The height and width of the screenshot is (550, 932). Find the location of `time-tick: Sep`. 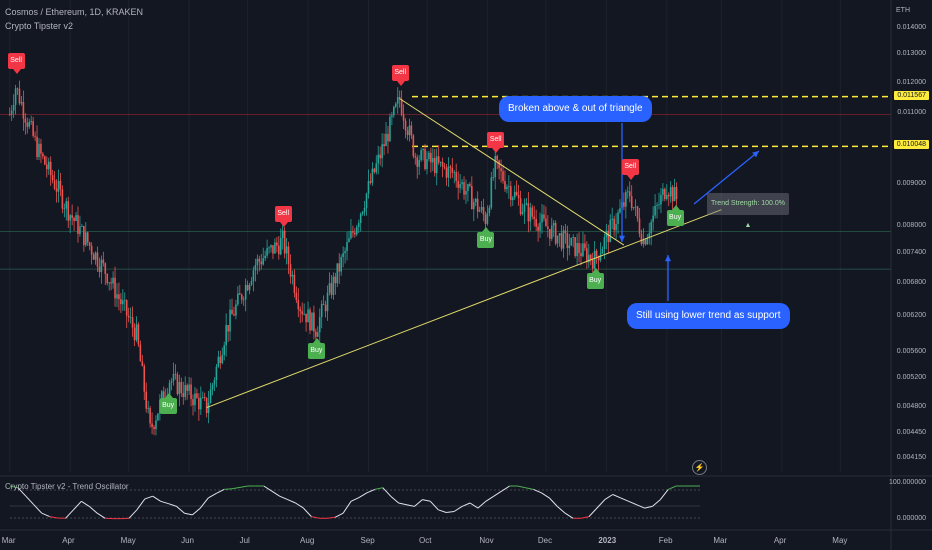

time-tick: Sep is located at coordinates (367, 540).